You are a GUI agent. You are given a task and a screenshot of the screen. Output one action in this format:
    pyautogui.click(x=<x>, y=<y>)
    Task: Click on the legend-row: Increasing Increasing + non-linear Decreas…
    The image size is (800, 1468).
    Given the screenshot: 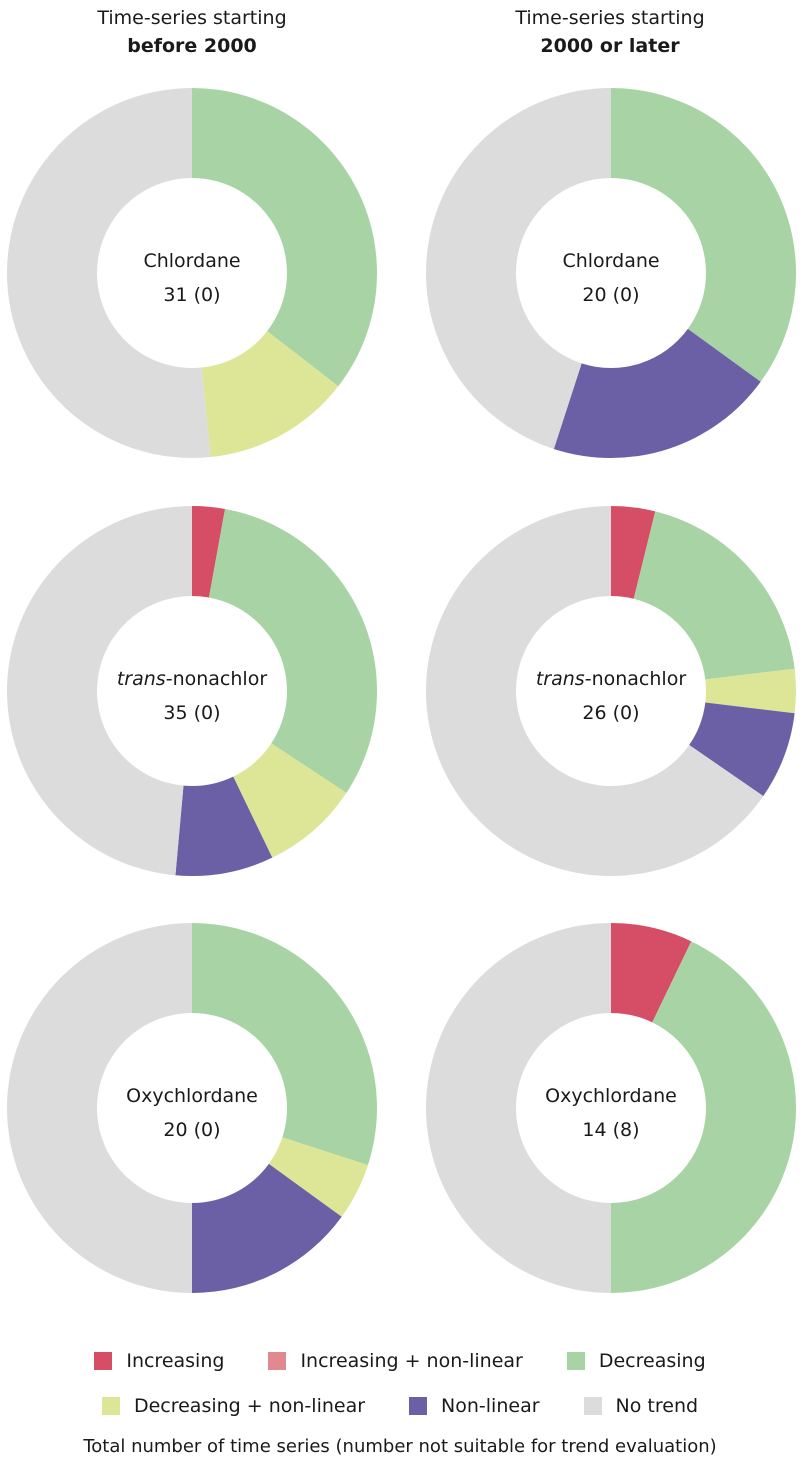 What is the action you would take?
    pyautogui.click(x=400, y=1361)
    